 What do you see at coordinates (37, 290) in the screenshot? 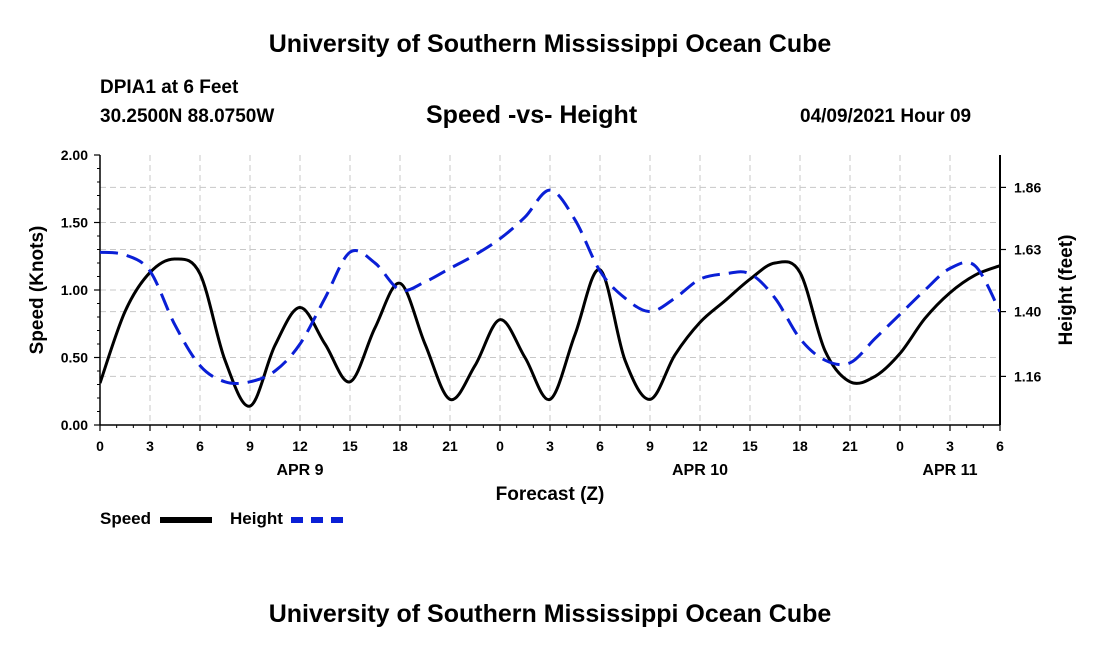
I see `y-axis-title: Speed (Knots)` at bounding box center [37, 290].